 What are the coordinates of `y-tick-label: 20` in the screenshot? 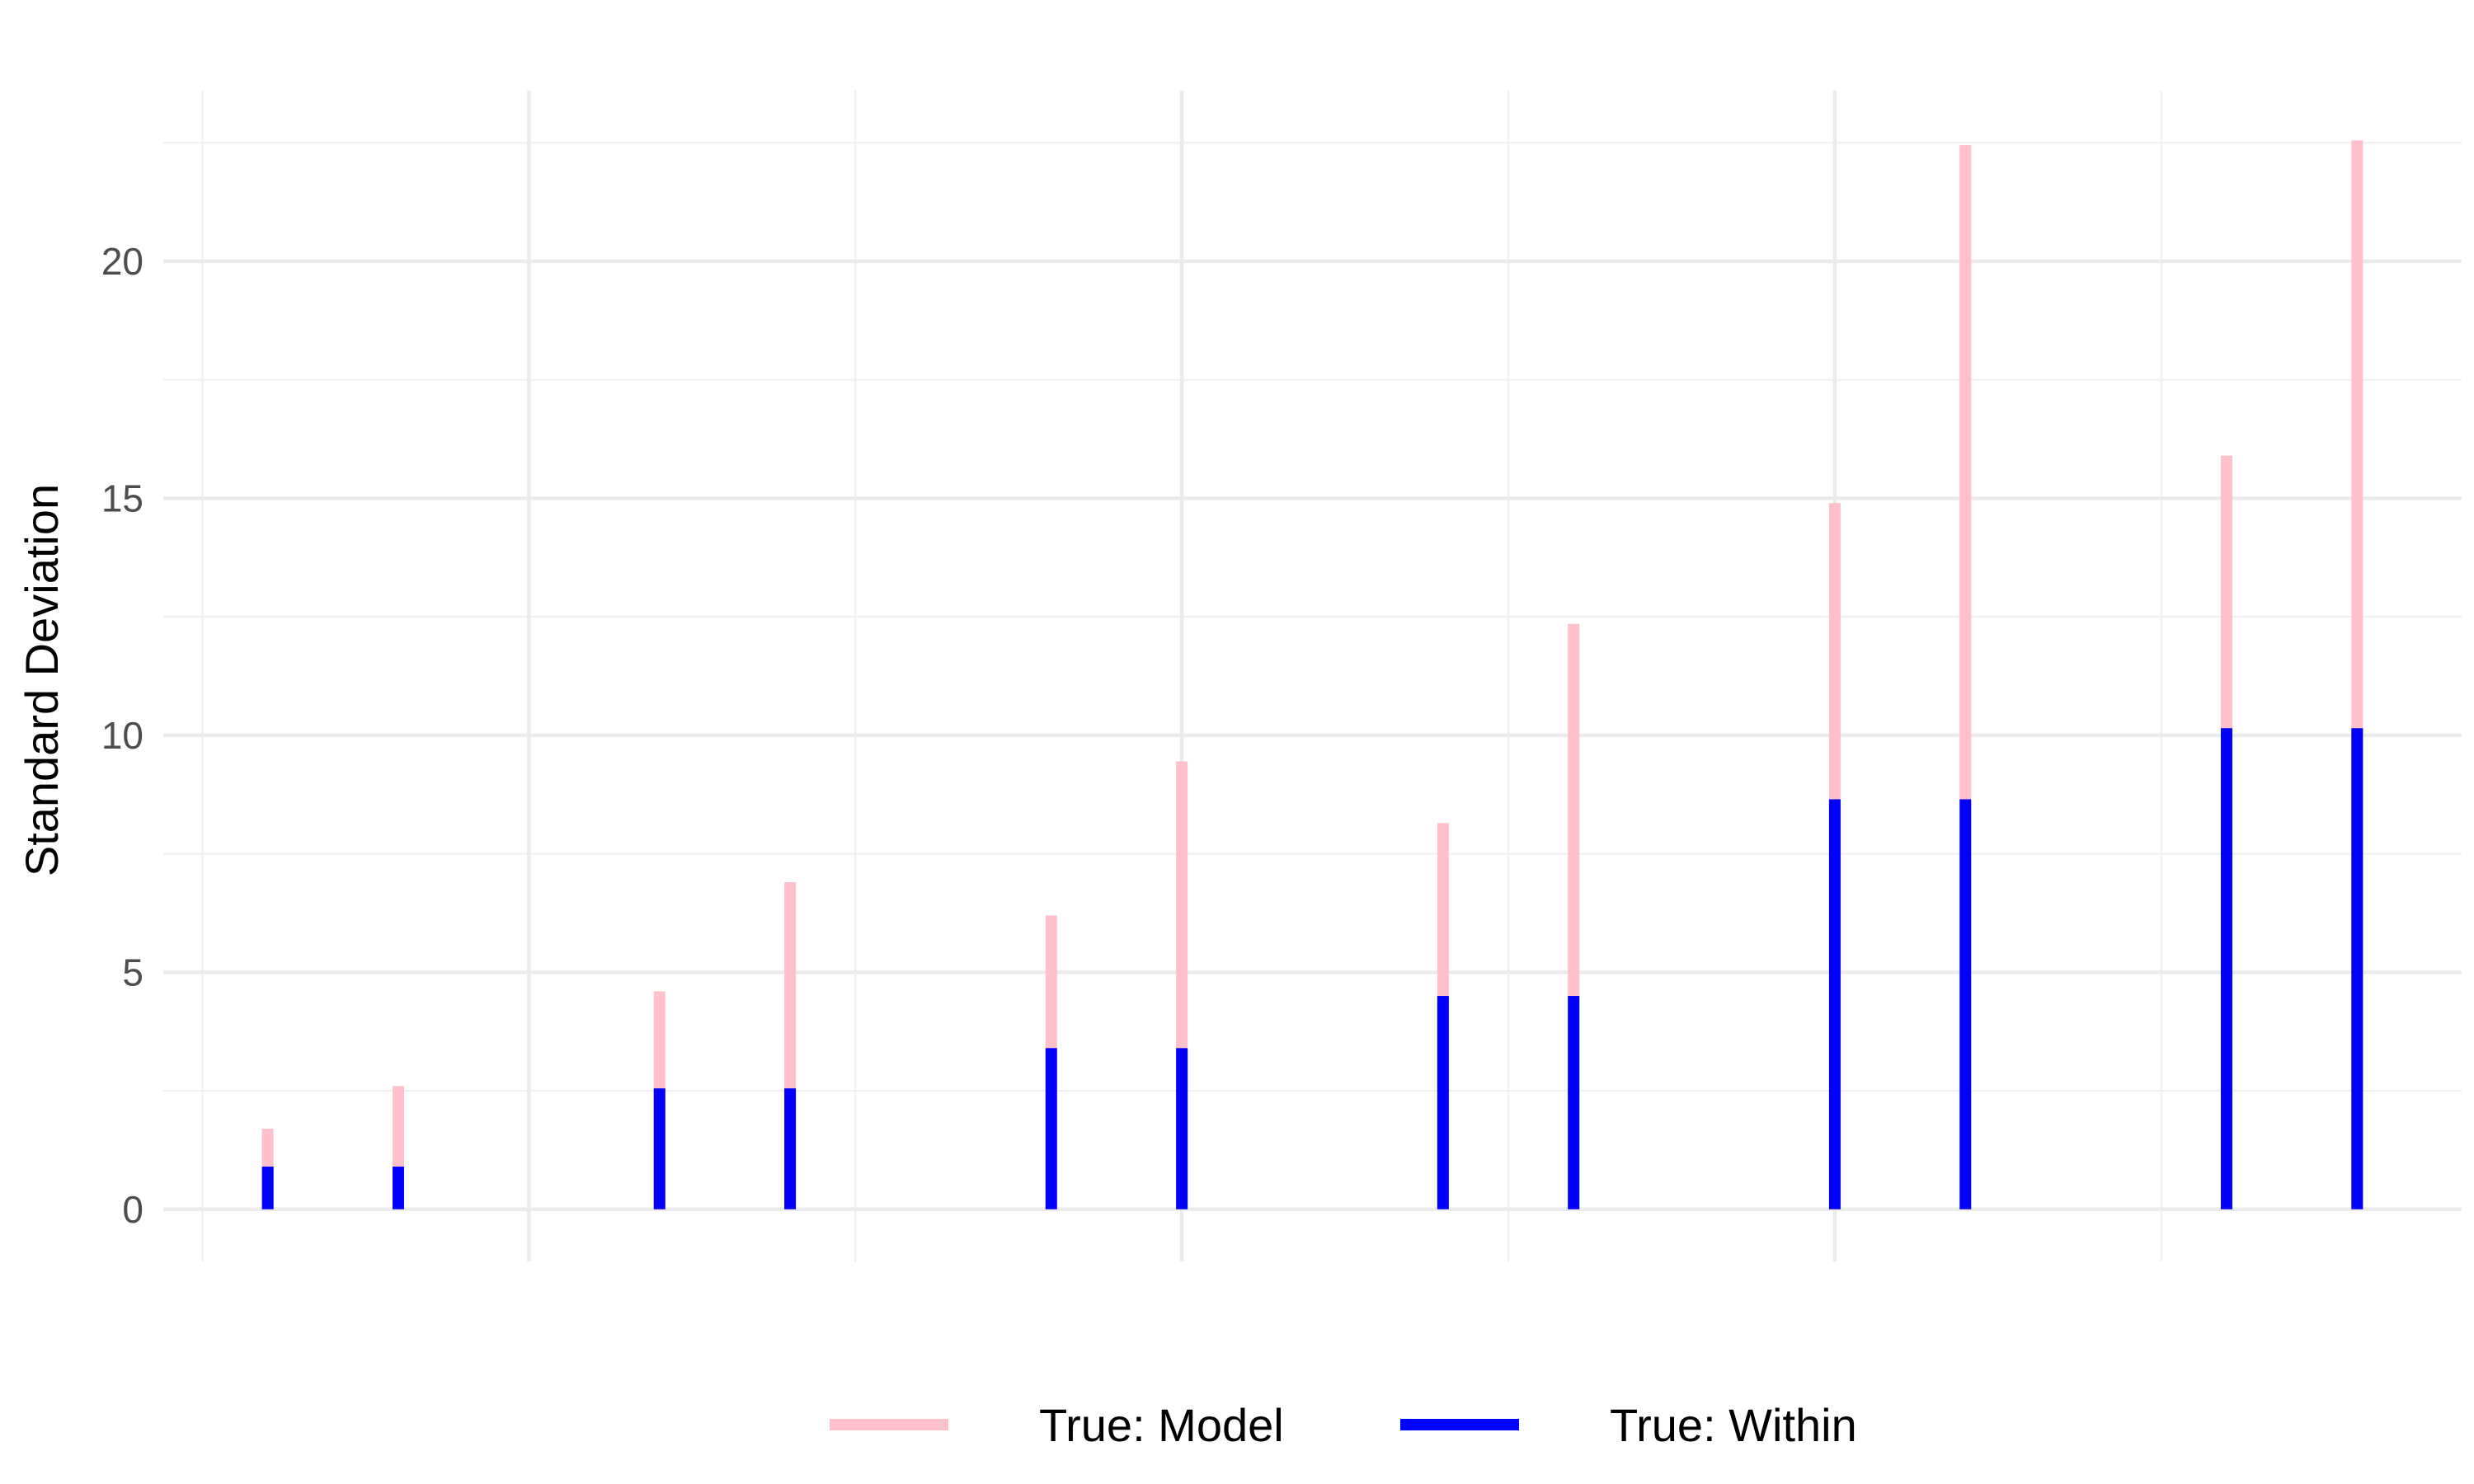 It's located at (122, 261).